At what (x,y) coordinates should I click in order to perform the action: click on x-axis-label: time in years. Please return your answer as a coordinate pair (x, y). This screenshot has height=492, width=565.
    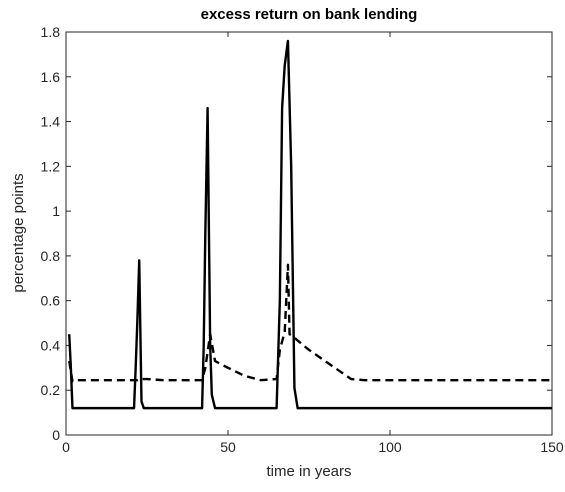
    Looking at the image, I should click on (308, 471).